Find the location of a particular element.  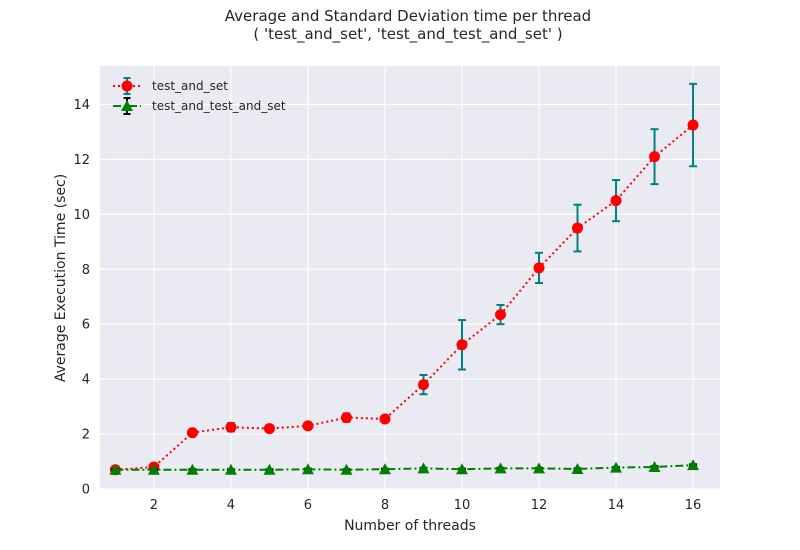

series-line is located at coordinates (404, 467).